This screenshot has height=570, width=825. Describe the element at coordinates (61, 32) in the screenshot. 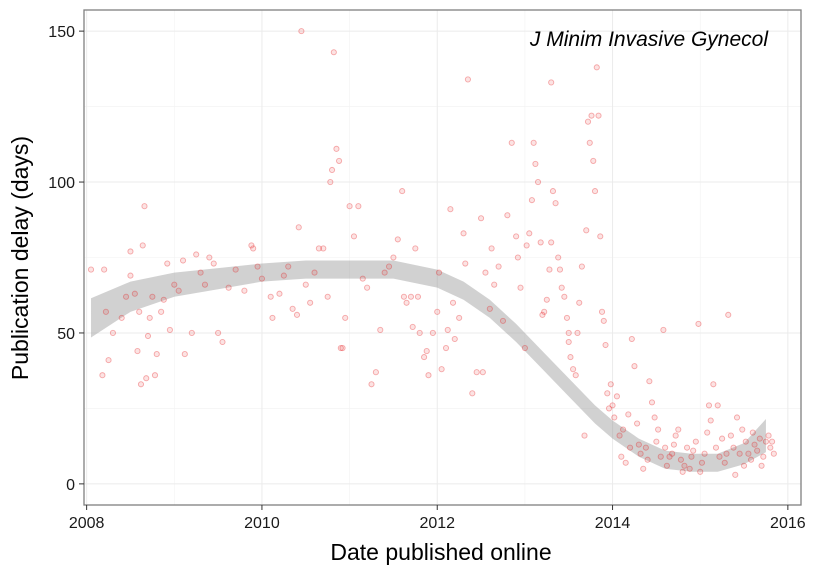

I see `y-tick-label: 150` at that location.